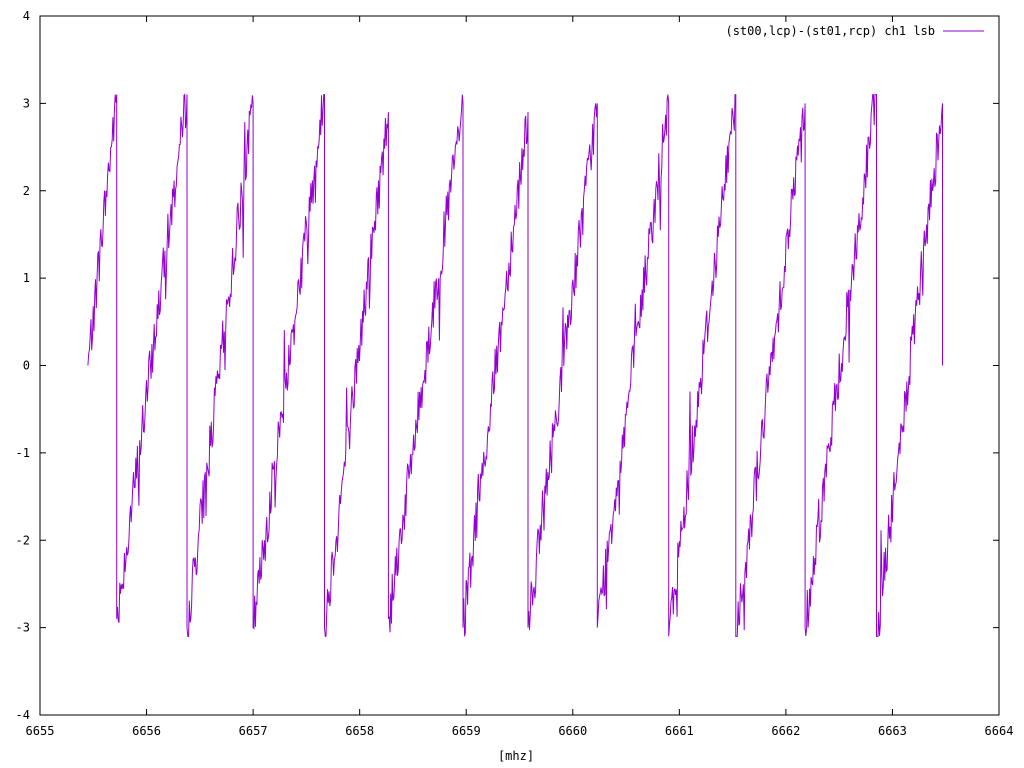 The image size is (1024, 768). I want to click on y-tick-label: 2, so click(26, 191).